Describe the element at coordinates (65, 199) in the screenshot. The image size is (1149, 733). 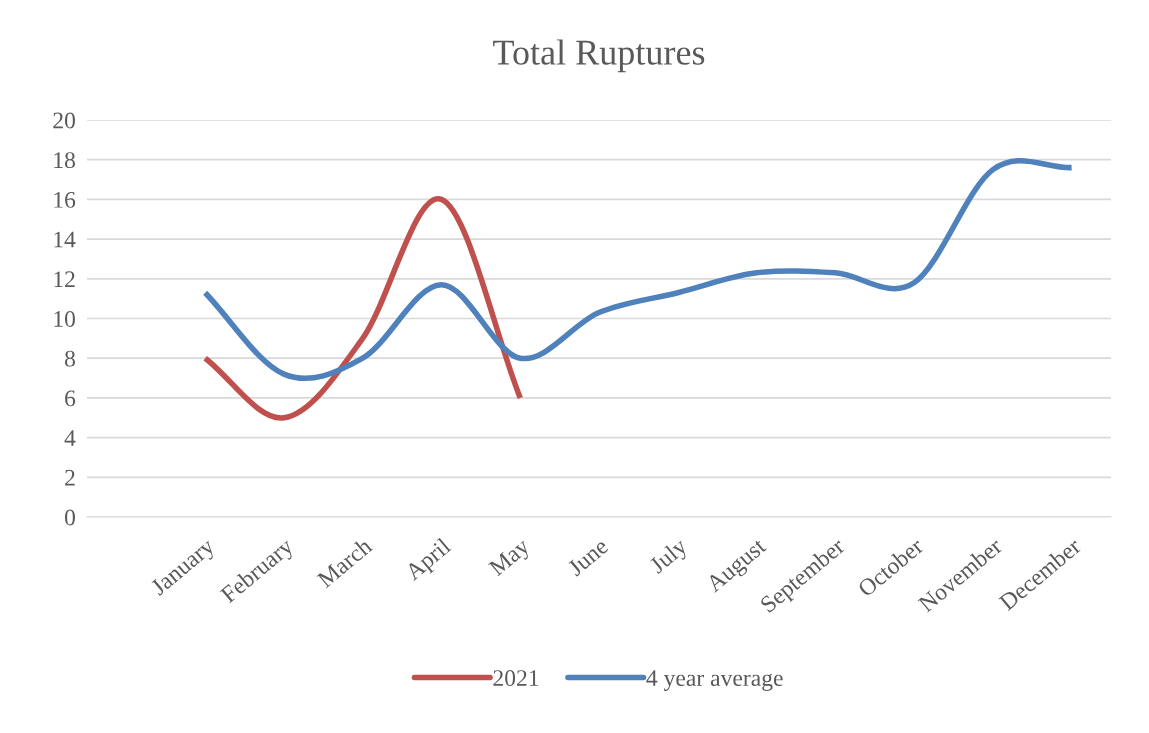
I see `y-tick-label: 16` at that location.